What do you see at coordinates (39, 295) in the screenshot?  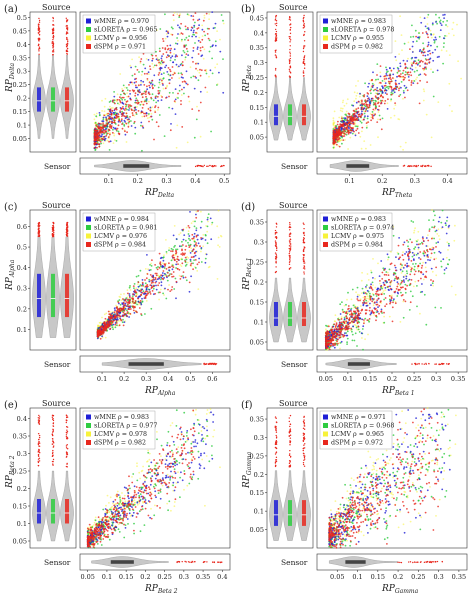 I see `source-box-wmne` at bounding box center [39, 295].